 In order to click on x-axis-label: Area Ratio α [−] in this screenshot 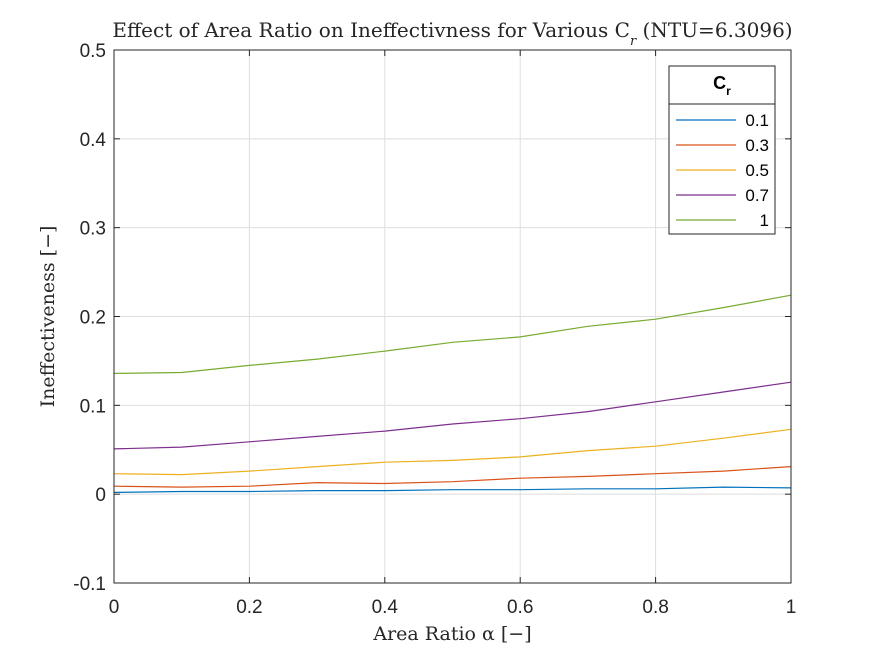, I will do `click(451, 634)`.